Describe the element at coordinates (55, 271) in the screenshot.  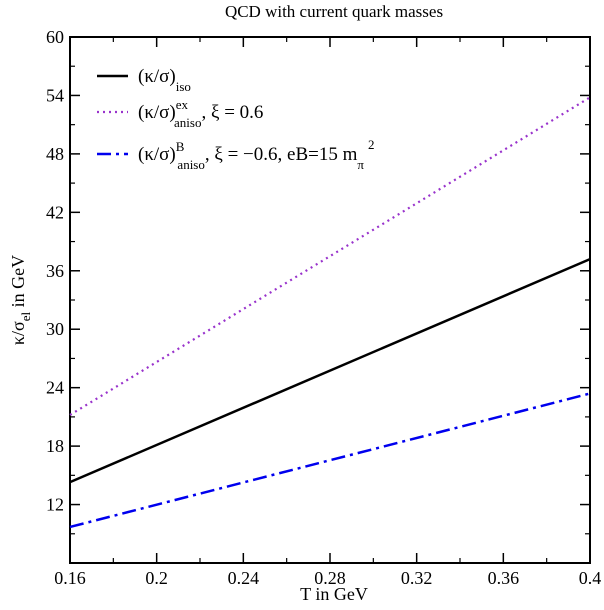
I see `y-tick-label: 36` at that location.